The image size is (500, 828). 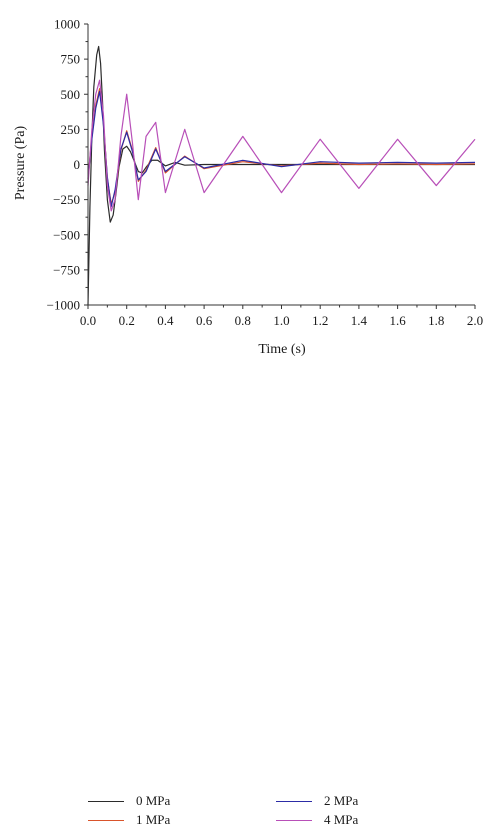 I want to click on legend-swatch-0mpa, so click(x=106, y=801).